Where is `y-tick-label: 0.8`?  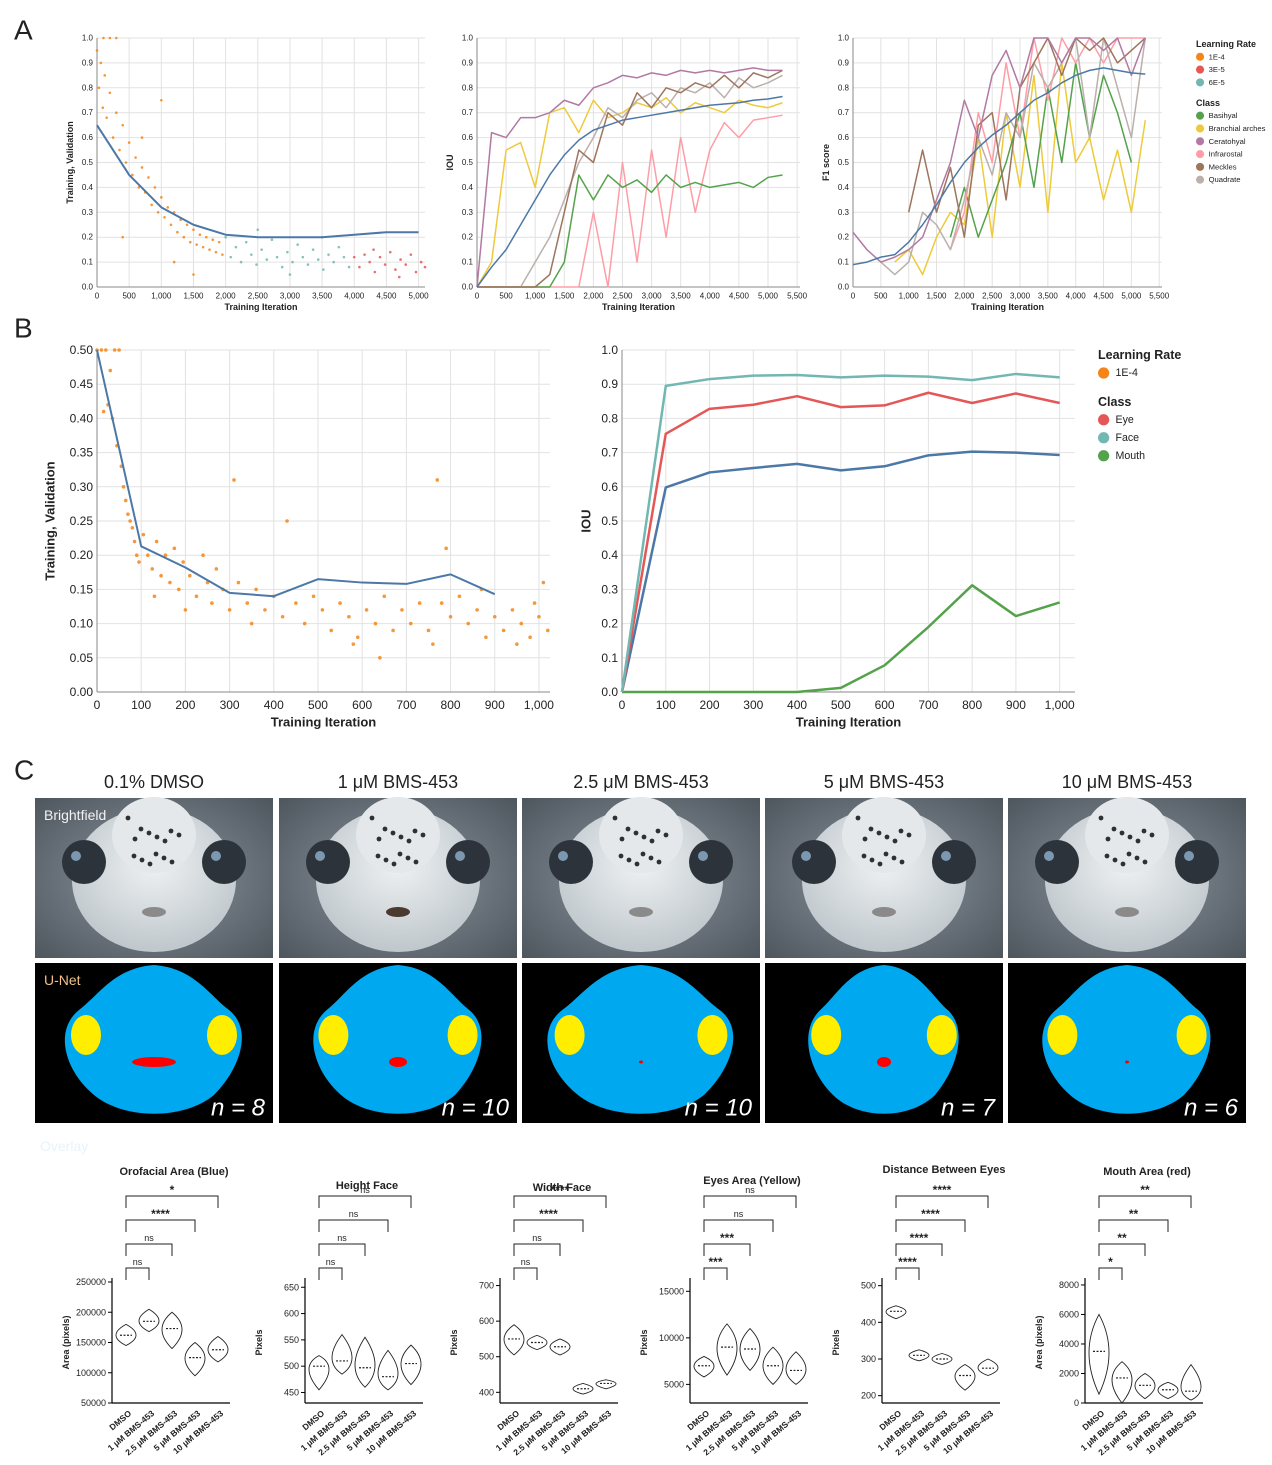
y-tick-label: 0.8 is located at coordinates (468, 87).